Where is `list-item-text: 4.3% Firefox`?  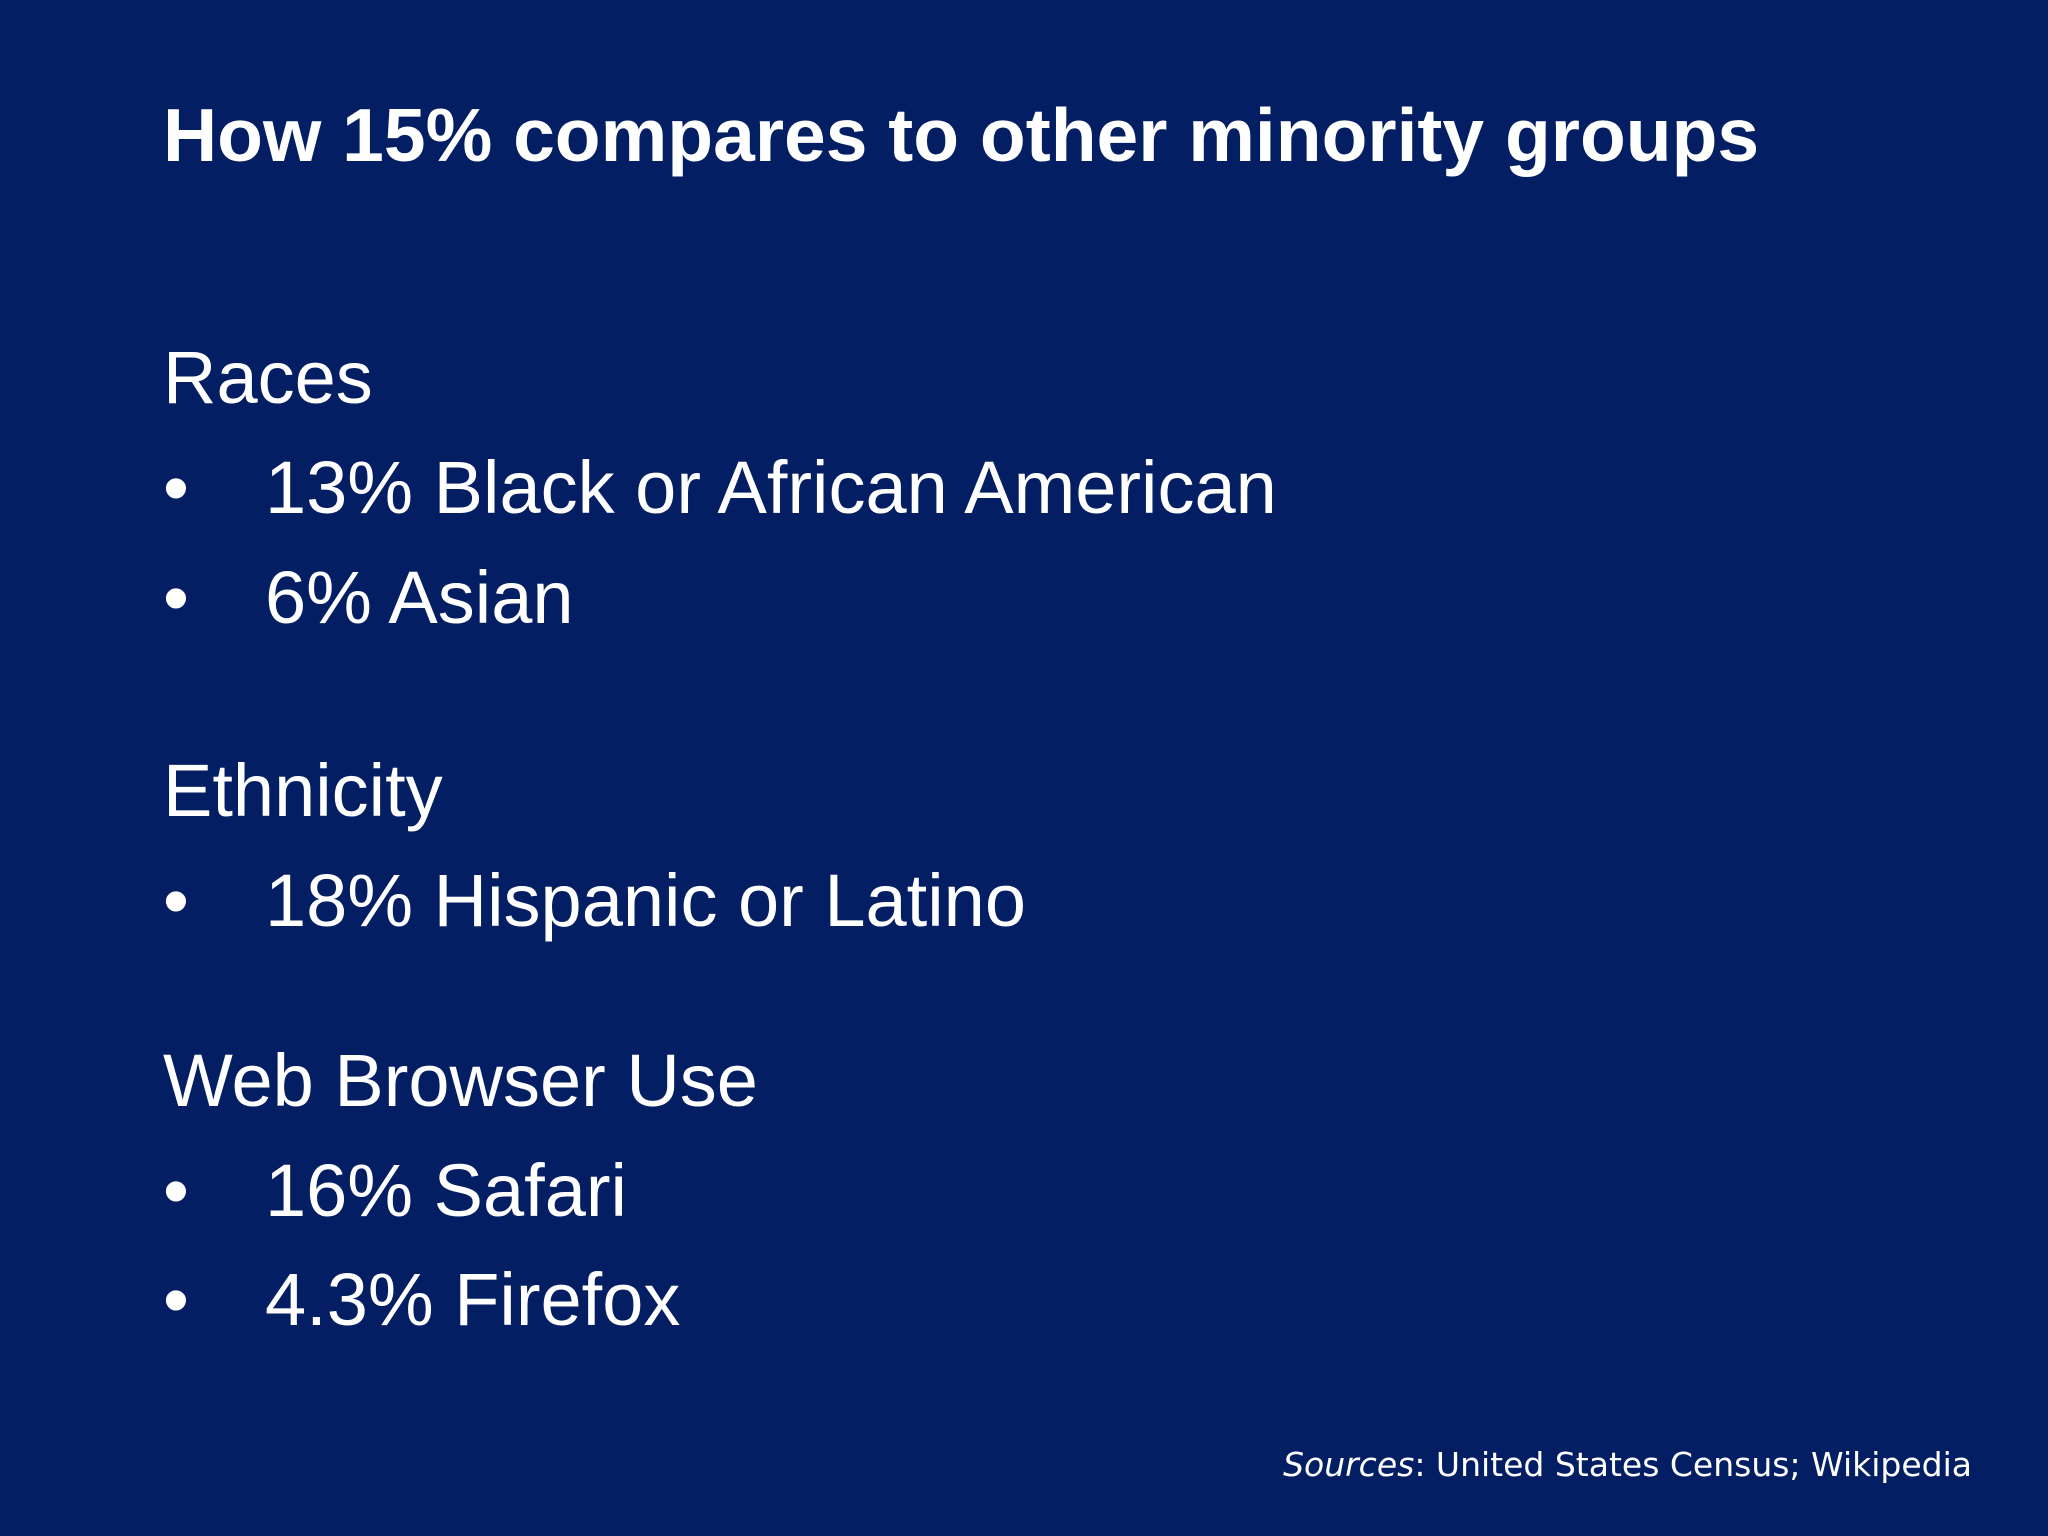
list-item-text: 4.3% Firefox is located at coordinates (473, 1299).